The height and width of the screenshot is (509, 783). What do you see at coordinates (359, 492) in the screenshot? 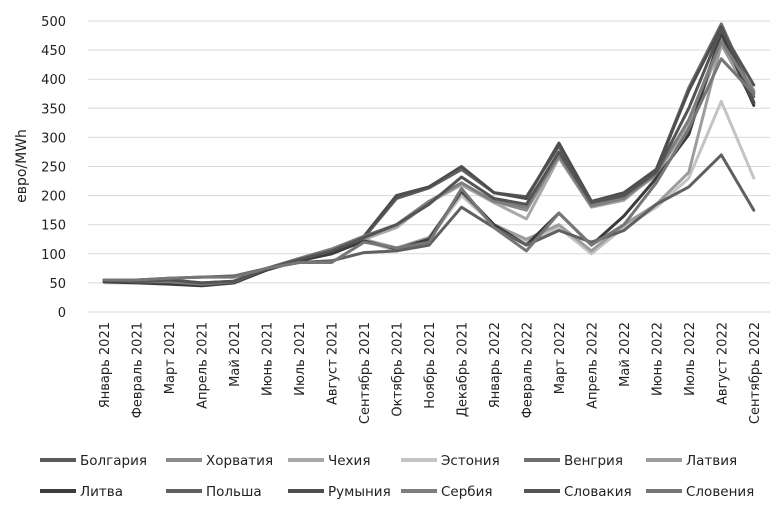
I see `legend-label: Румыния` at bounding box center [359, 492].